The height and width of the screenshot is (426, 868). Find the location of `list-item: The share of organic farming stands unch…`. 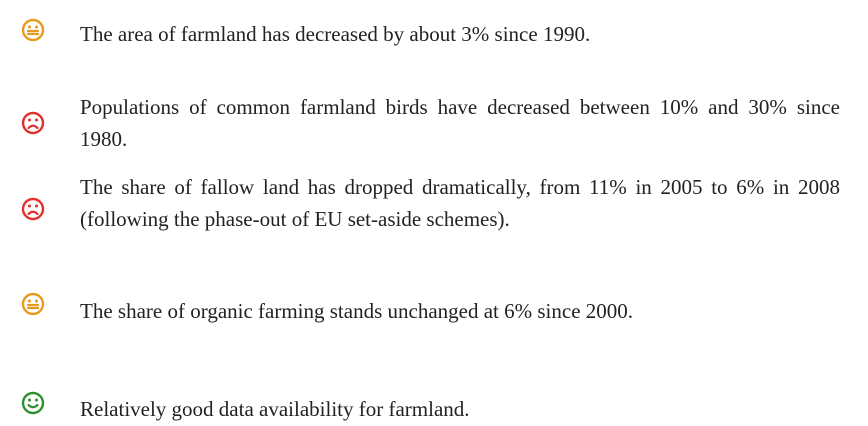

list-item: The share of organic farming stands unch… is located at coordinates (357, 311).